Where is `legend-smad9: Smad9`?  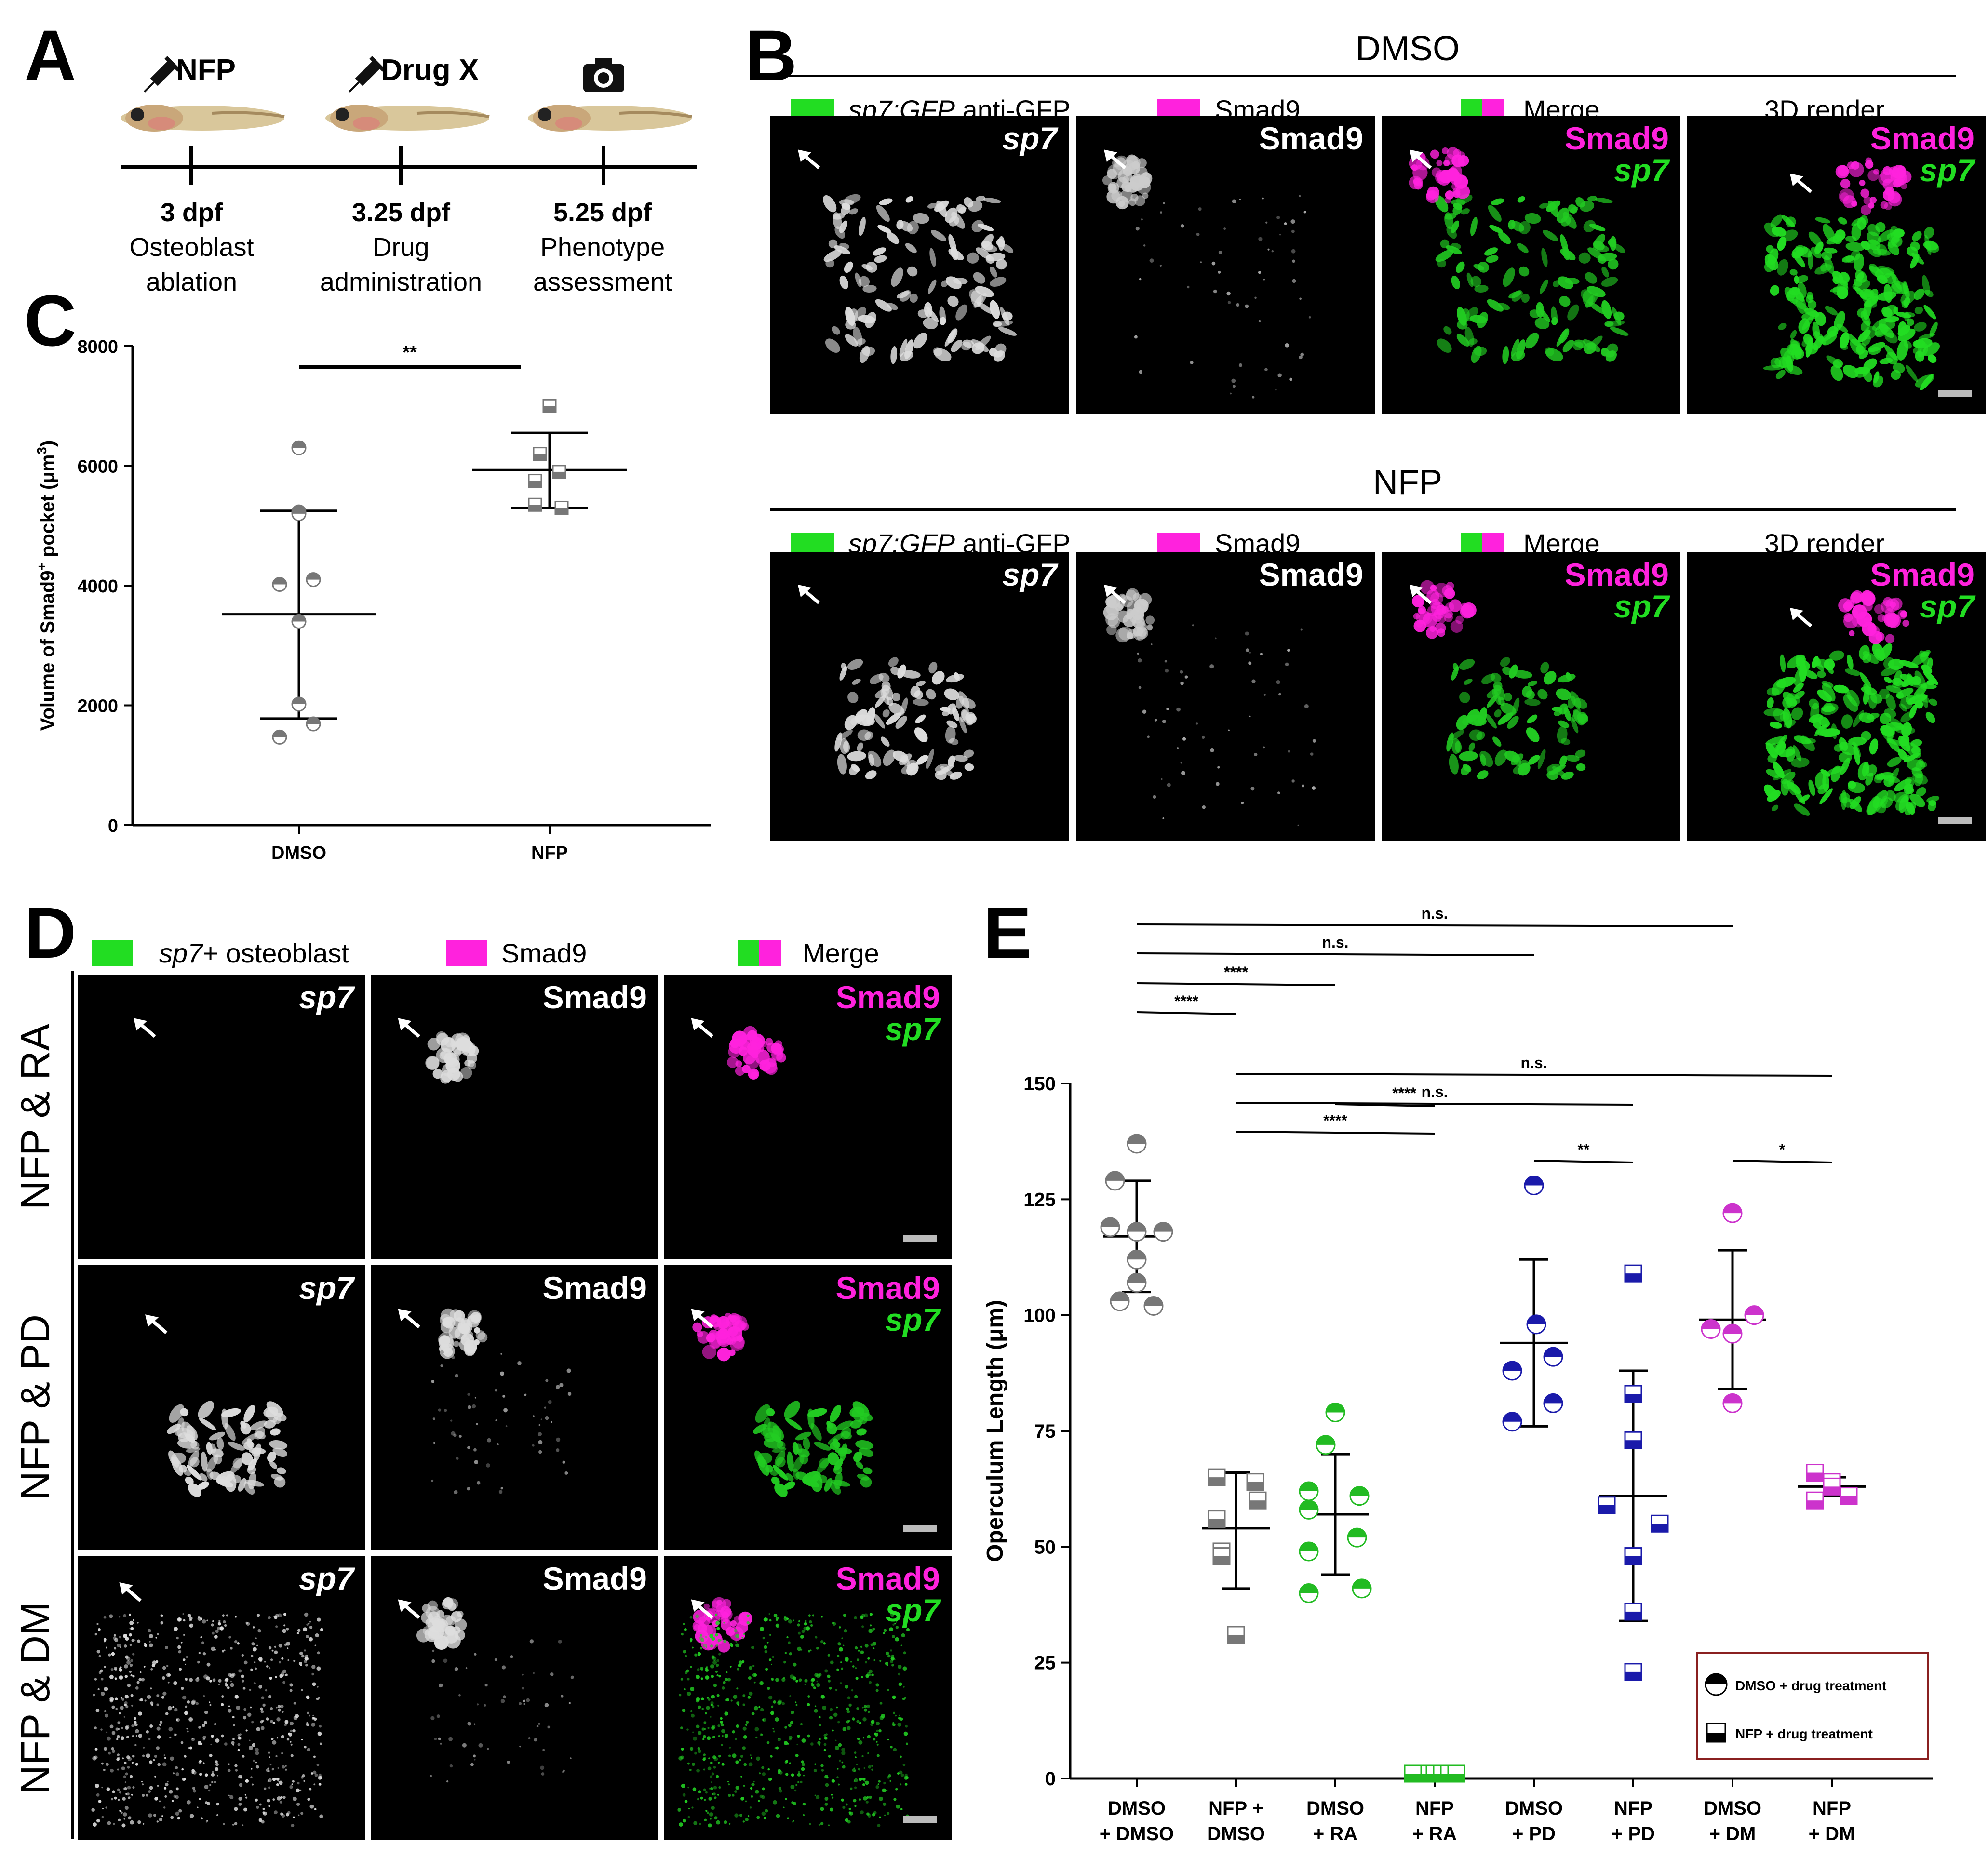 legend-smad9: Smad9 is located at coordinates (544, 953).